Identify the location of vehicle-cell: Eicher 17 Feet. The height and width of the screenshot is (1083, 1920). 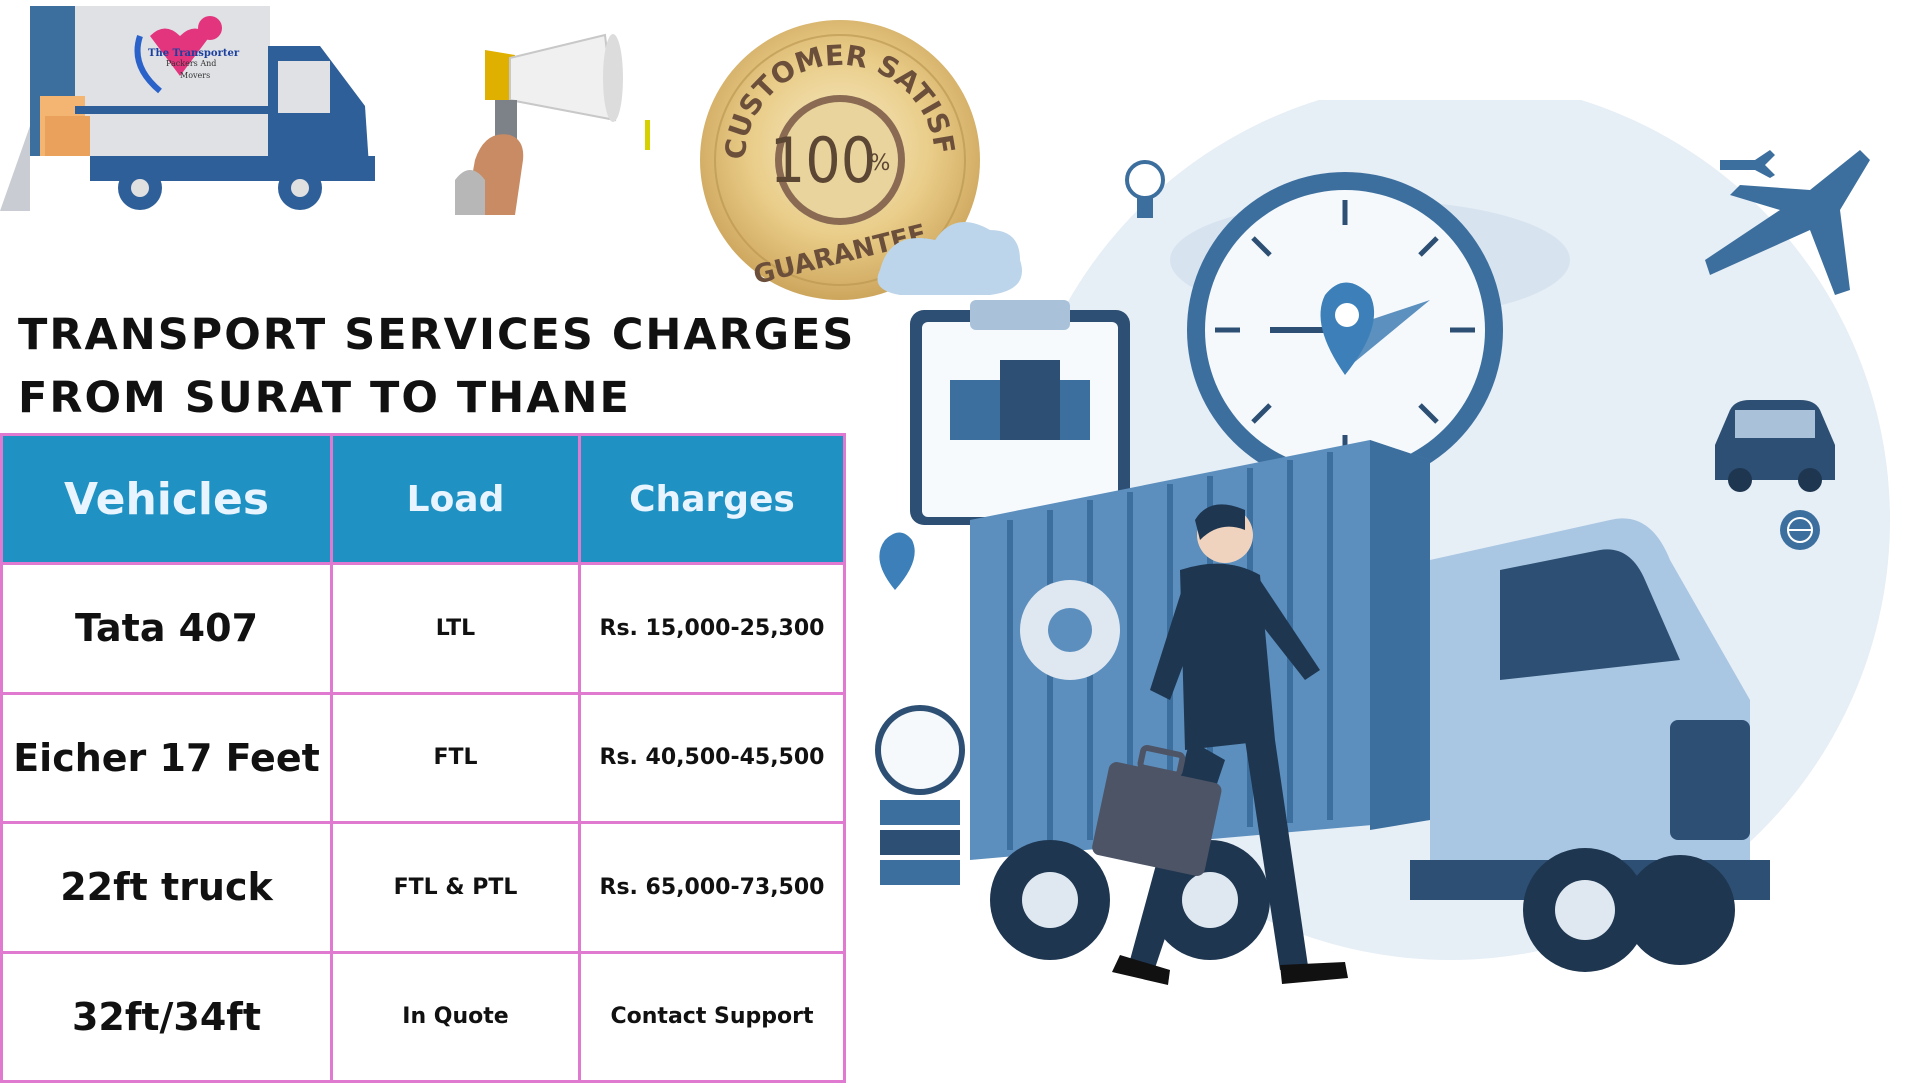
(166, 757).